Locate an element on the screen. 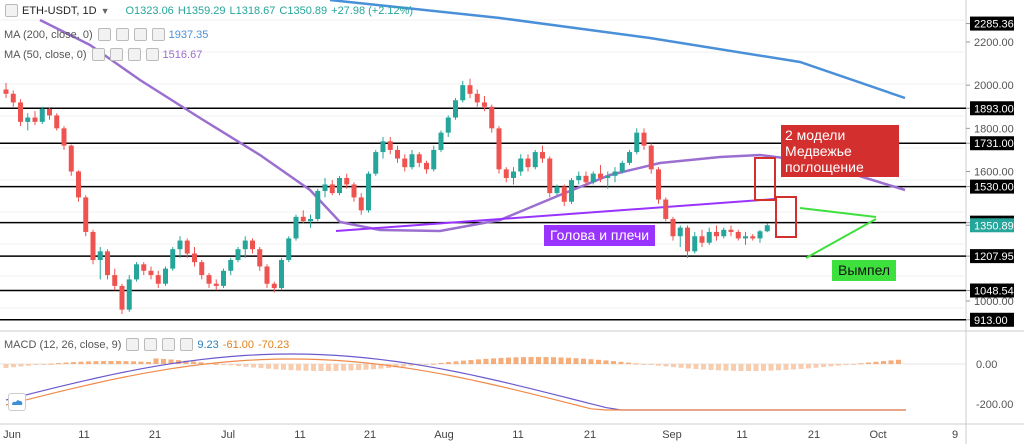 The image size is (1024, 444). chart-logo-button is located at coordinates (17, 402).